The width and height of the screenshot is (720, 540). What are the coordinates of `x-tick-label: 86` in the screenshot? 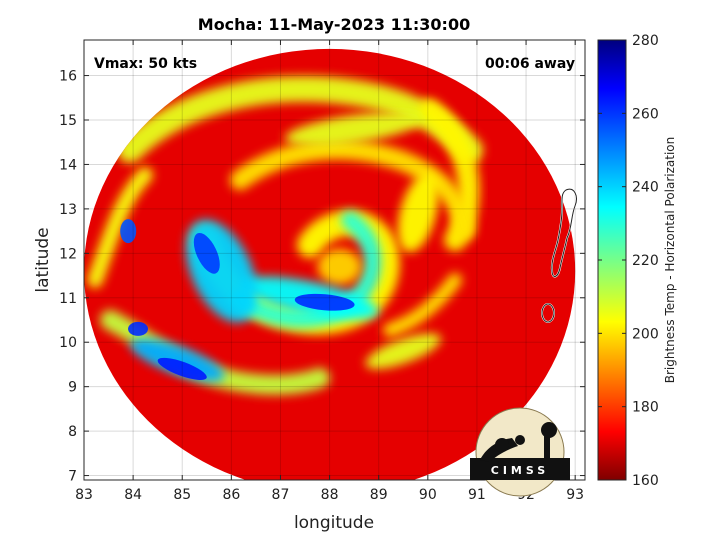 It's located at (231, 495).